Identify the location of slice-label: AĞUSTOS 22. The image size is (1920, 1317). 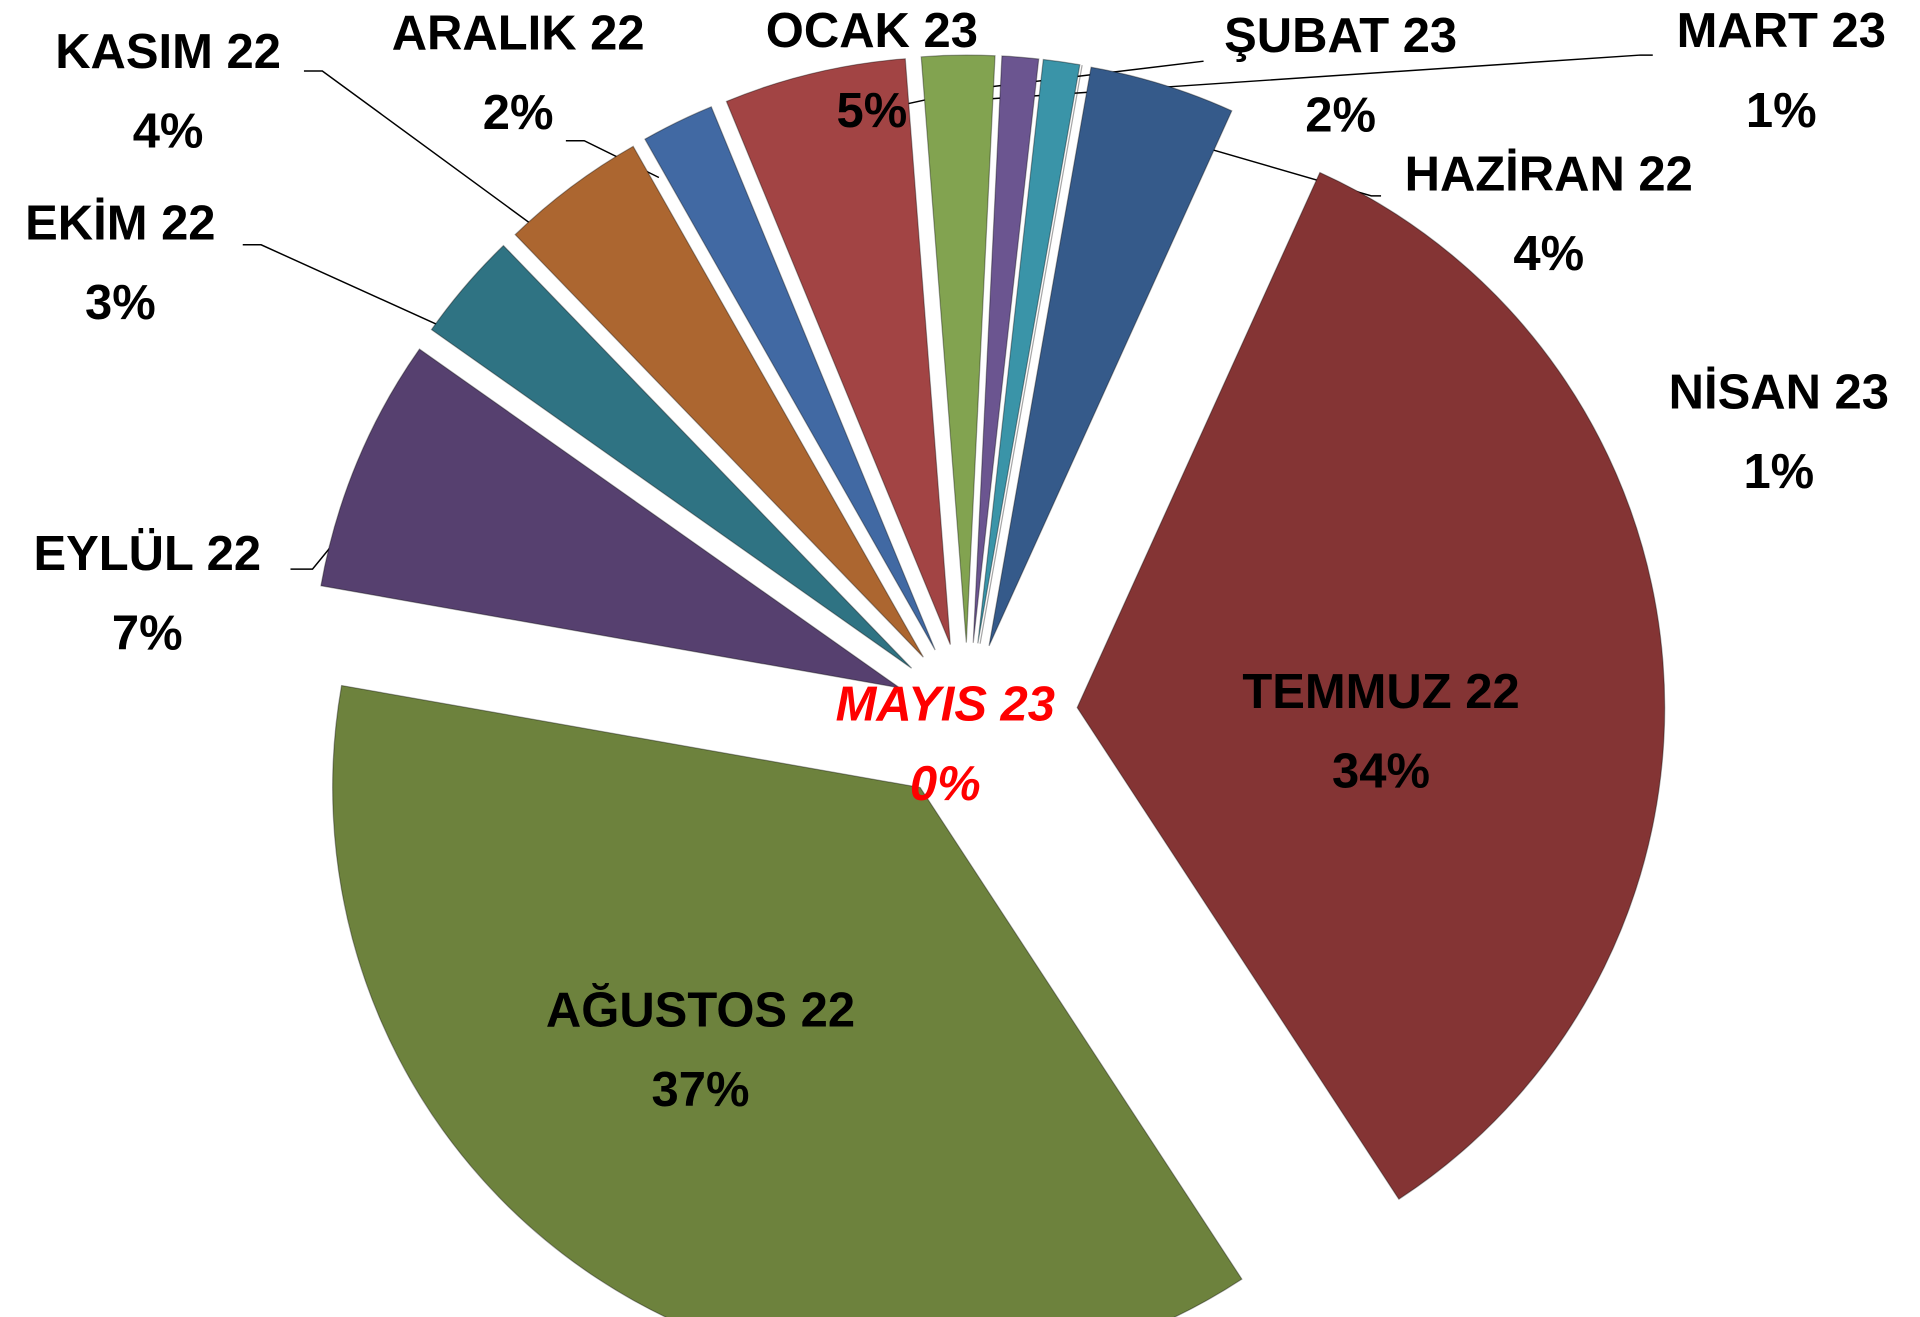
(700, 1010).